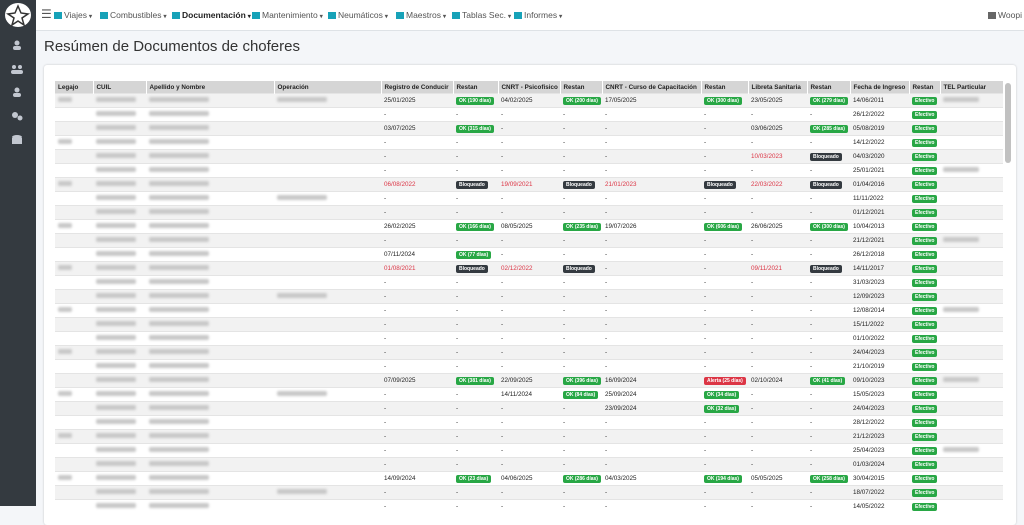 The image size is (1024, 525). Describe the element at coordinates (581, 380) in the screenshot. I see `table-cell: OK (396 días)` at that location.